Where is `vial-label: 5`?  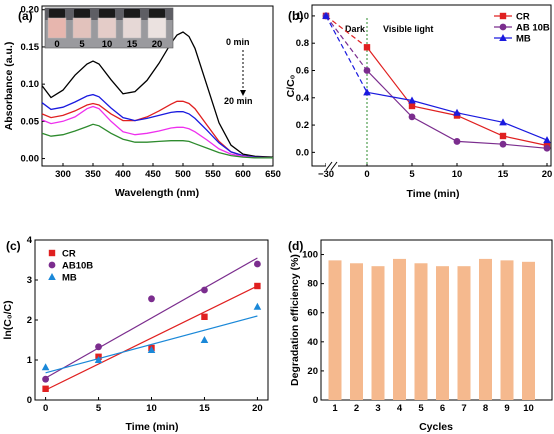 vial-label: 5 is located at coordinates (82, 44).